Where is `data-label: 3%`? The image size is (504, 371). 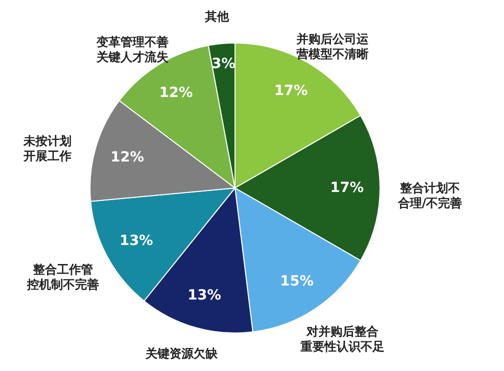 data-label: 3% is located at coordinates (224, 64).